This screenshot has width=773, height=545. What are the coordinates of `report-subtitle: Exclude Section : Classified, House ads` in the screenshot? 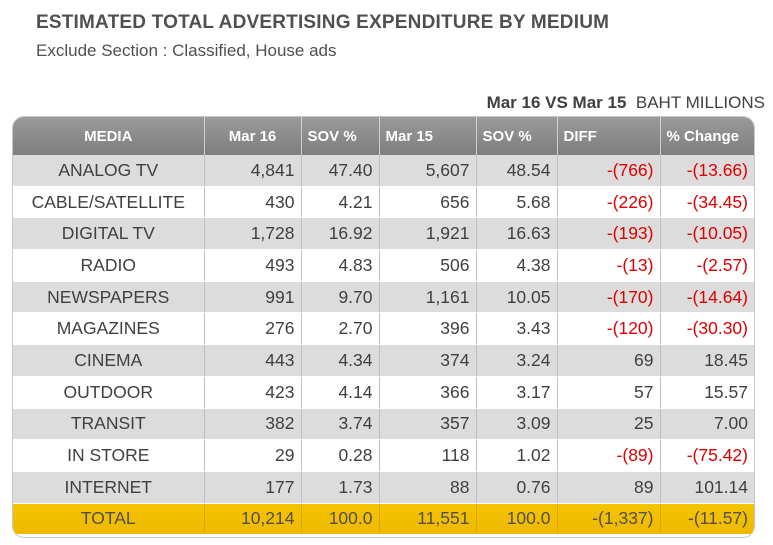 It's located at (186, 50).